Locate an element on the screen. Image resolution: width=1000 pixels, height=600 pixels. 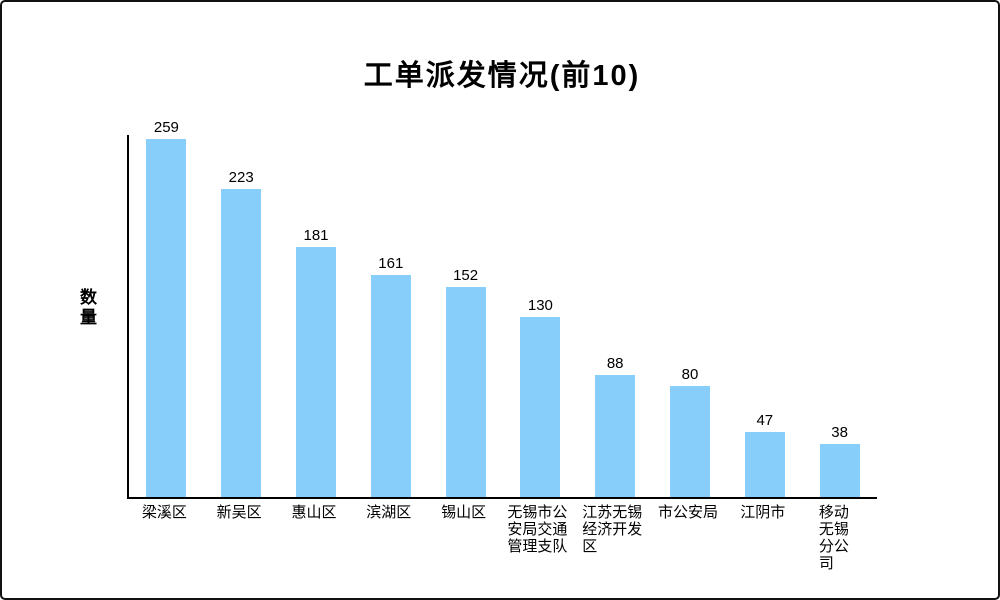
x-tick-label-text: 锡山区 is located at coordinates (464, 512).